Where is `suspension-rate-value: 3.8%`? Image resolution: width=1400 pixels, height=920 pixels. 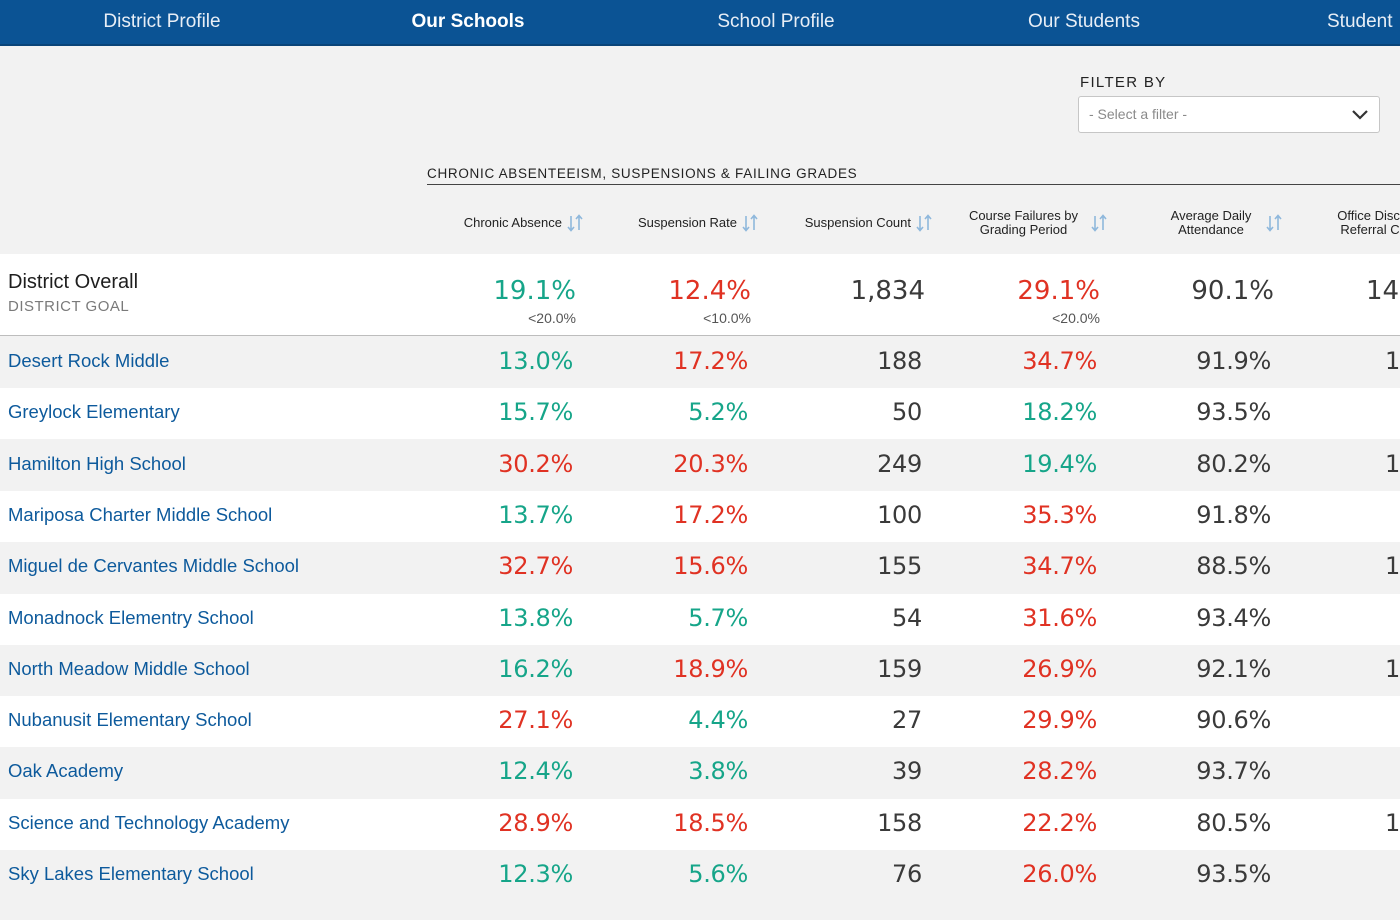 suspension-rate-value: 3.8% is located at coordinates (718, 771).